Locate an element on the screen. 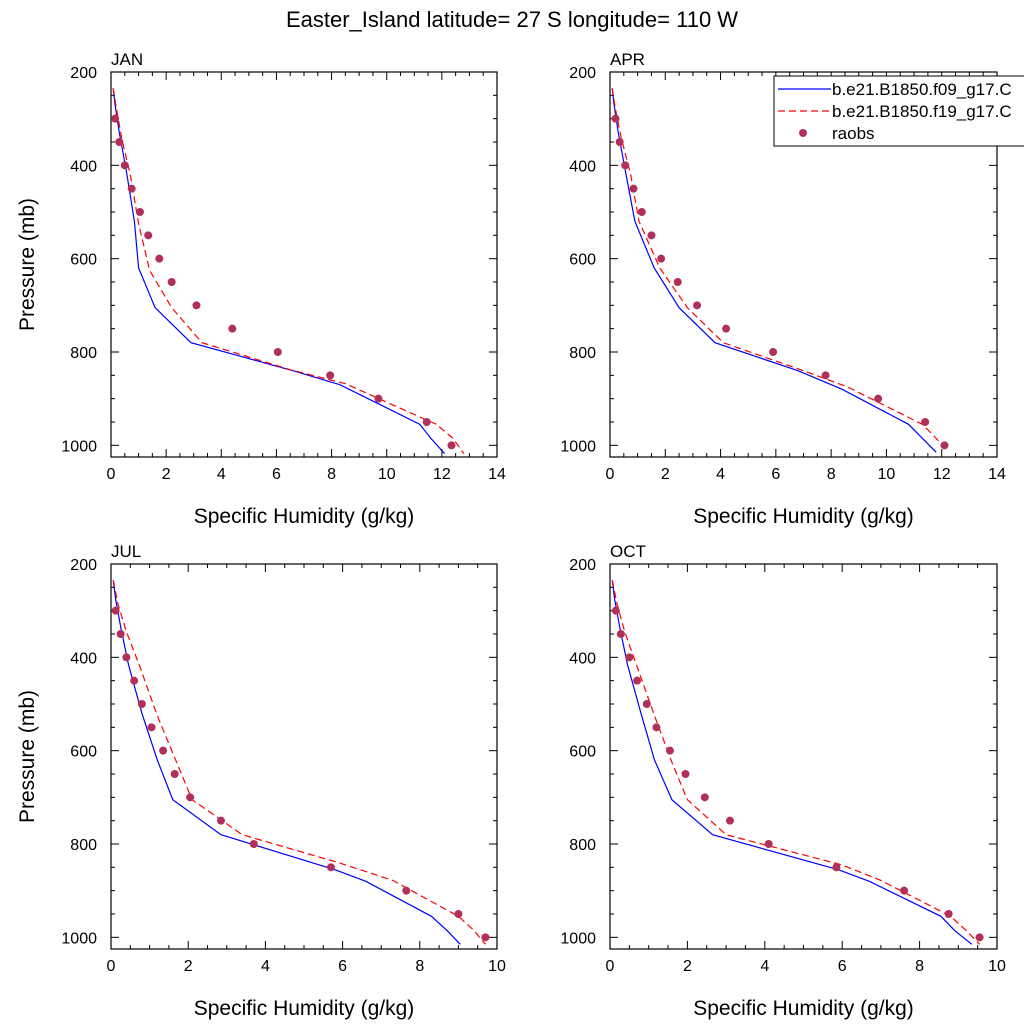  panel-title: APR is located at coordinates (627, 59).